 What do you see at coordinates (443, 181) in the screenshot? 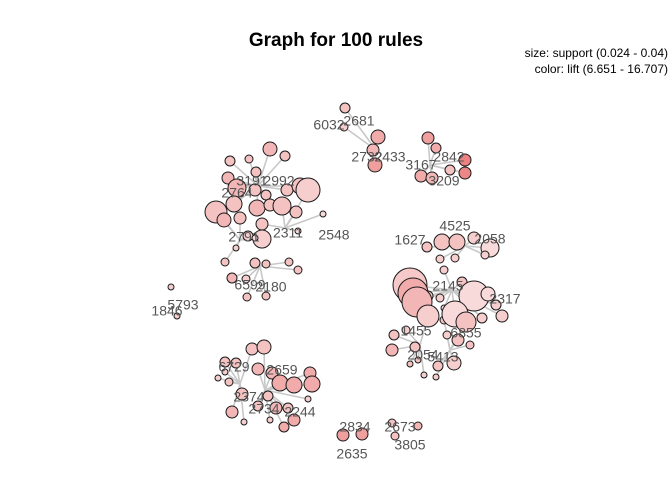
I see `item-label: 3209` at bounding box center [443, 181].